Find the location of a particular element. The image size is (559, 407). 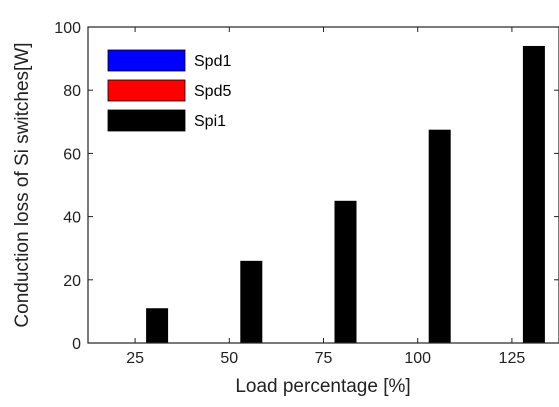

y-tick-label: 80 is located at coordinates (72, 91).